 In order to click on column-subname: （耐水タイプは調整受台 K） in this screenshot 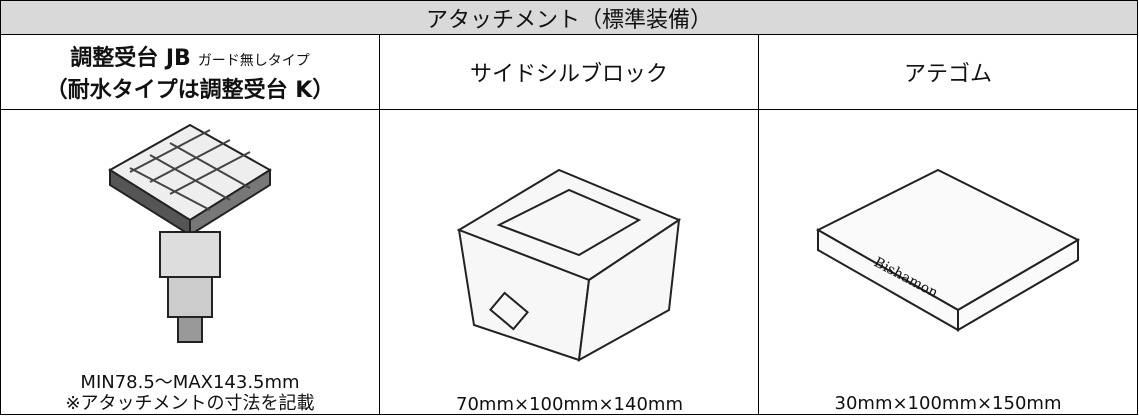, I will do `click(190, 90)`.